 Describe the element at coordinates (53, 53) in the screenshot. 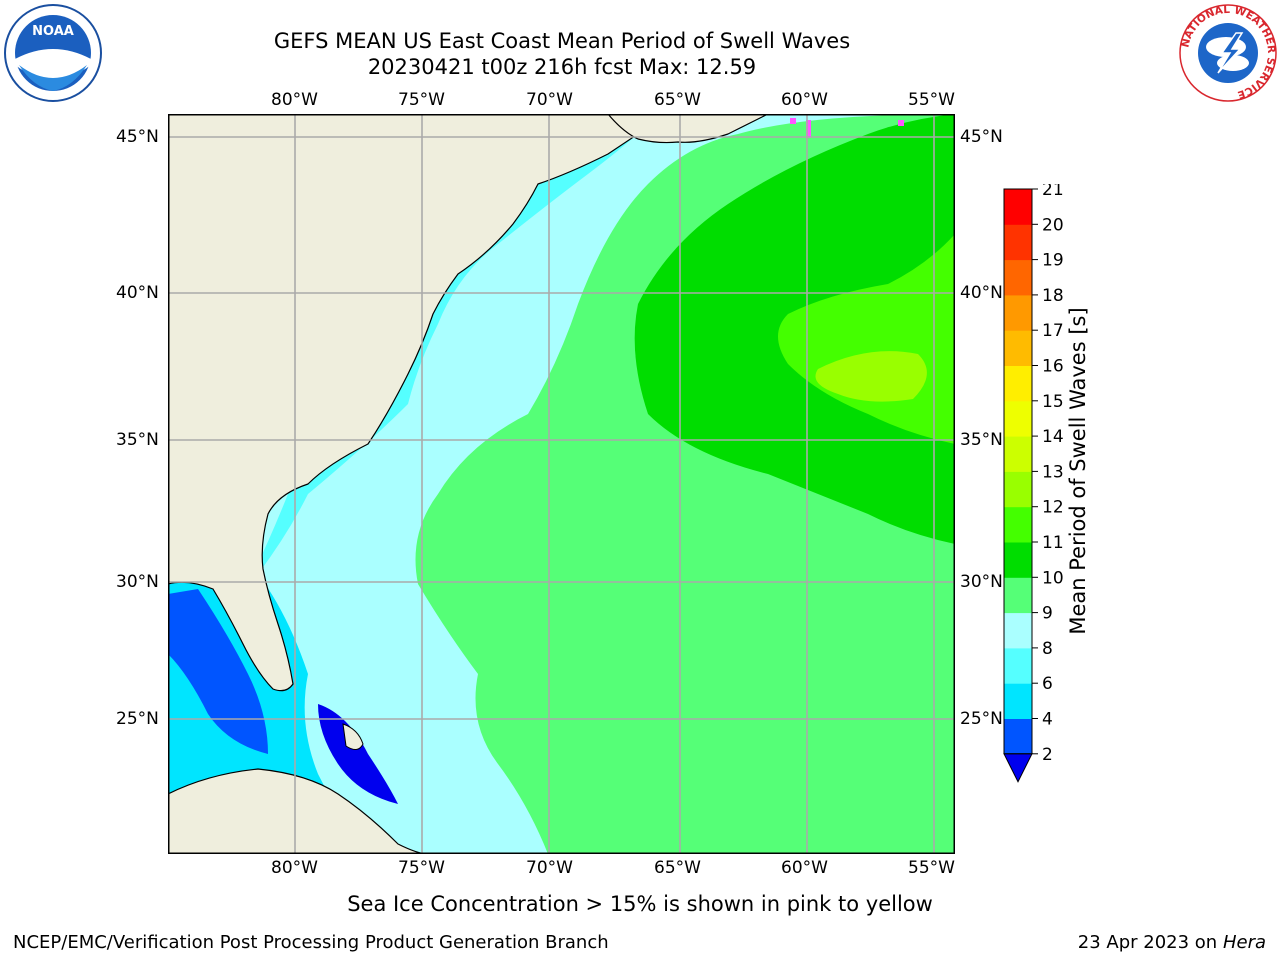

I see `noaa-logo: NOAA` at that location.